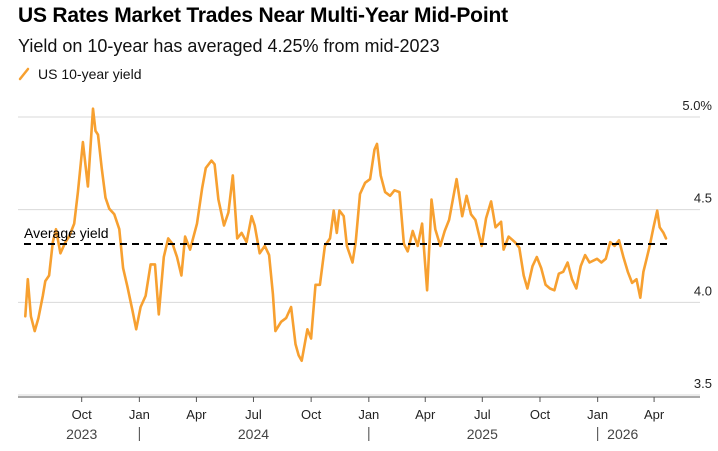 This screenshot has height=451, width=718. Describe the element at coordinates (622, 434) in the screenshot. I see `year-label: 2026` at that location.